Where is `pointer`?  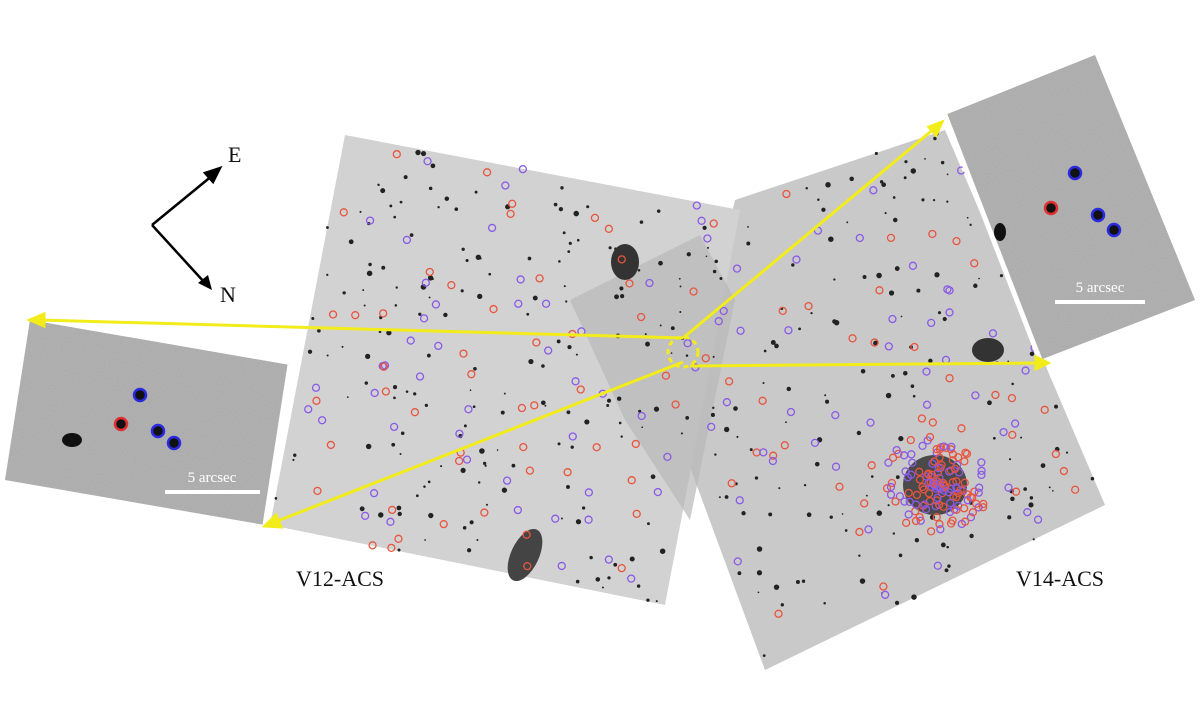
pointer is located at coordinates (361, 329).